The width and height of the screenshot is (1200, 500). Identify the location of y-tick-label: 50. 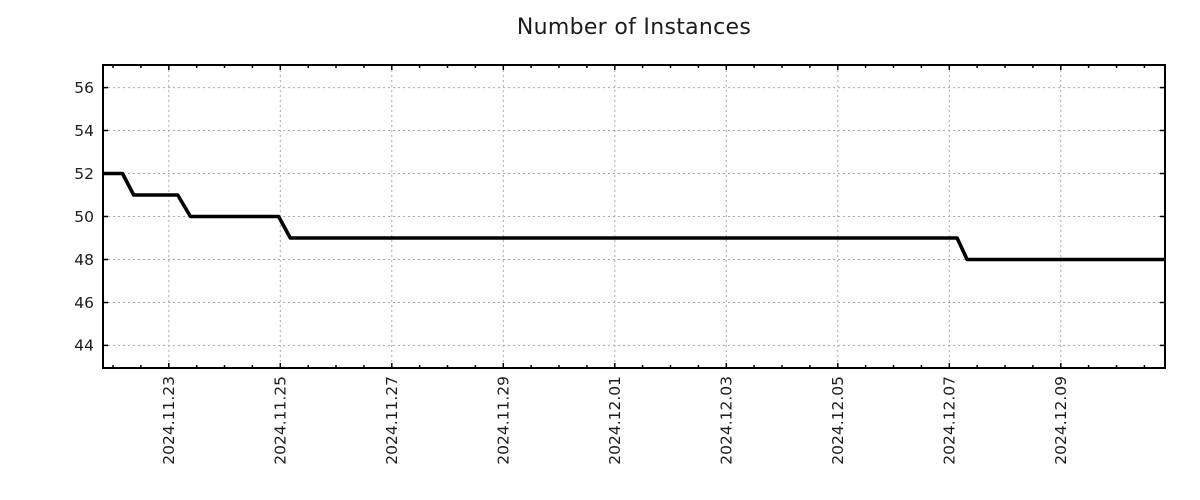
(84, 217).